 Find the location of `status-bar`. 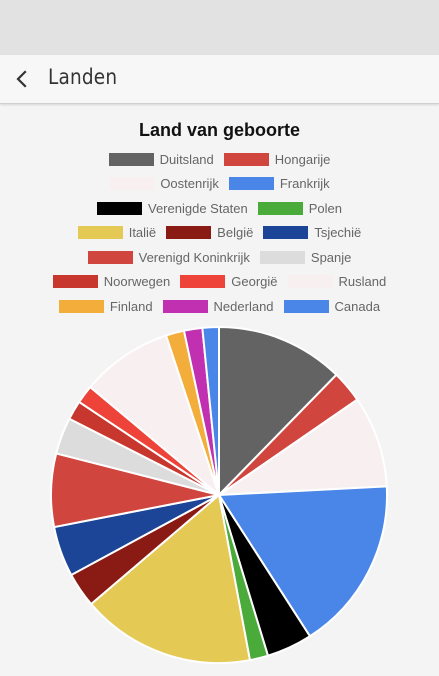

status-bar is located at coordinates (219, 27).